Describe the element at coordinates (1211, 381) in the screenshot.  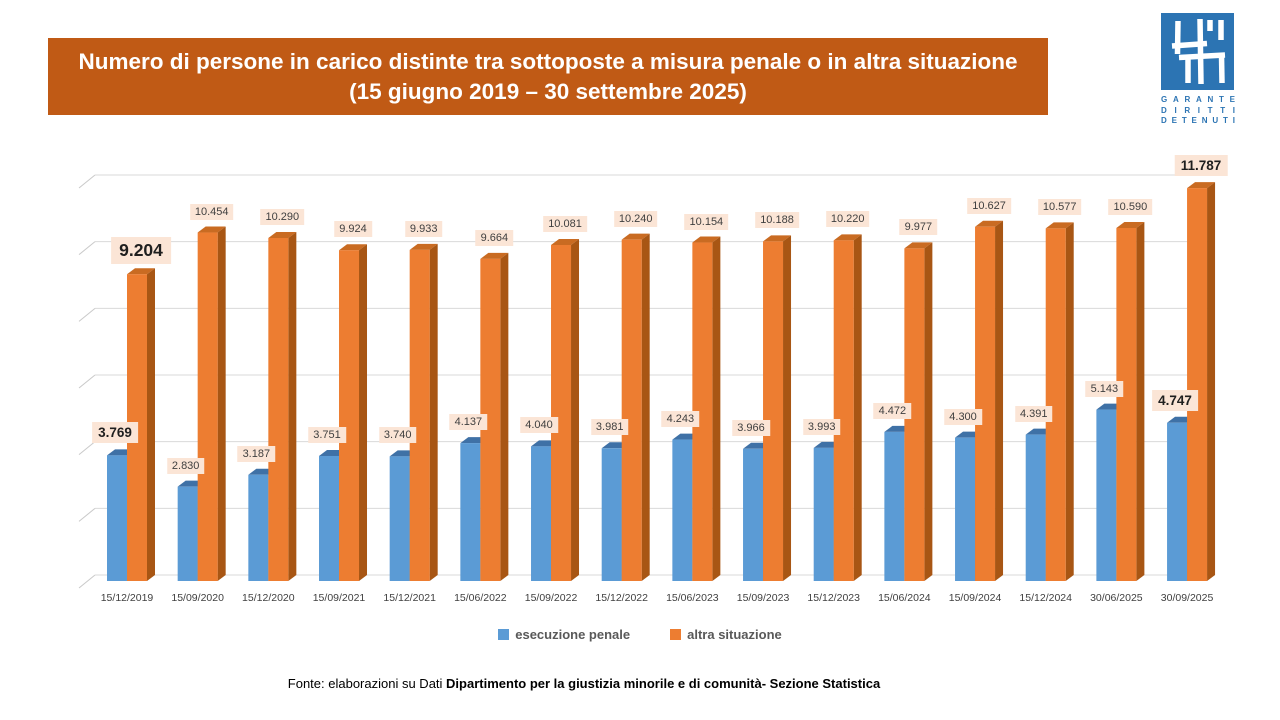
I see `bar-altra-situazione-15-side` at that location.